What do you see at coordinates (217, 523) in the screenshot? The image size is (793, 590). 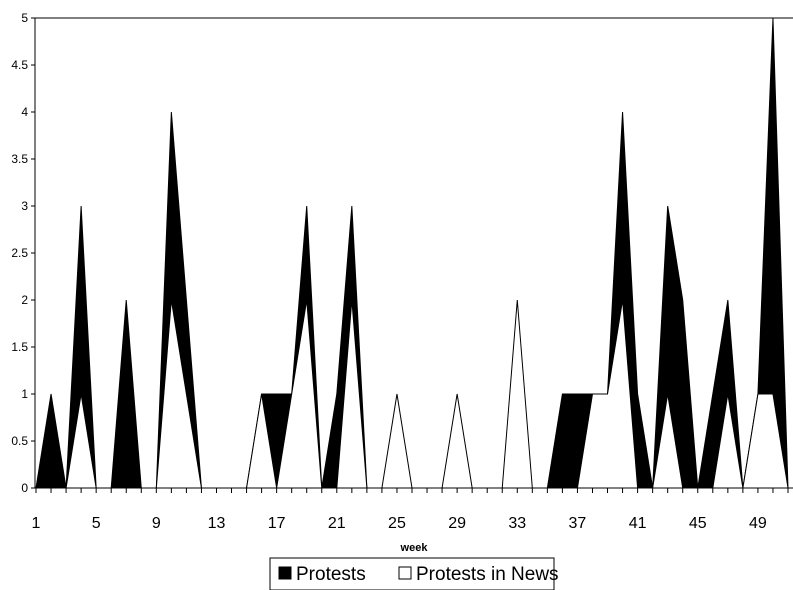 I see `x-tick-label: 13` at bounding box center [217, 523].